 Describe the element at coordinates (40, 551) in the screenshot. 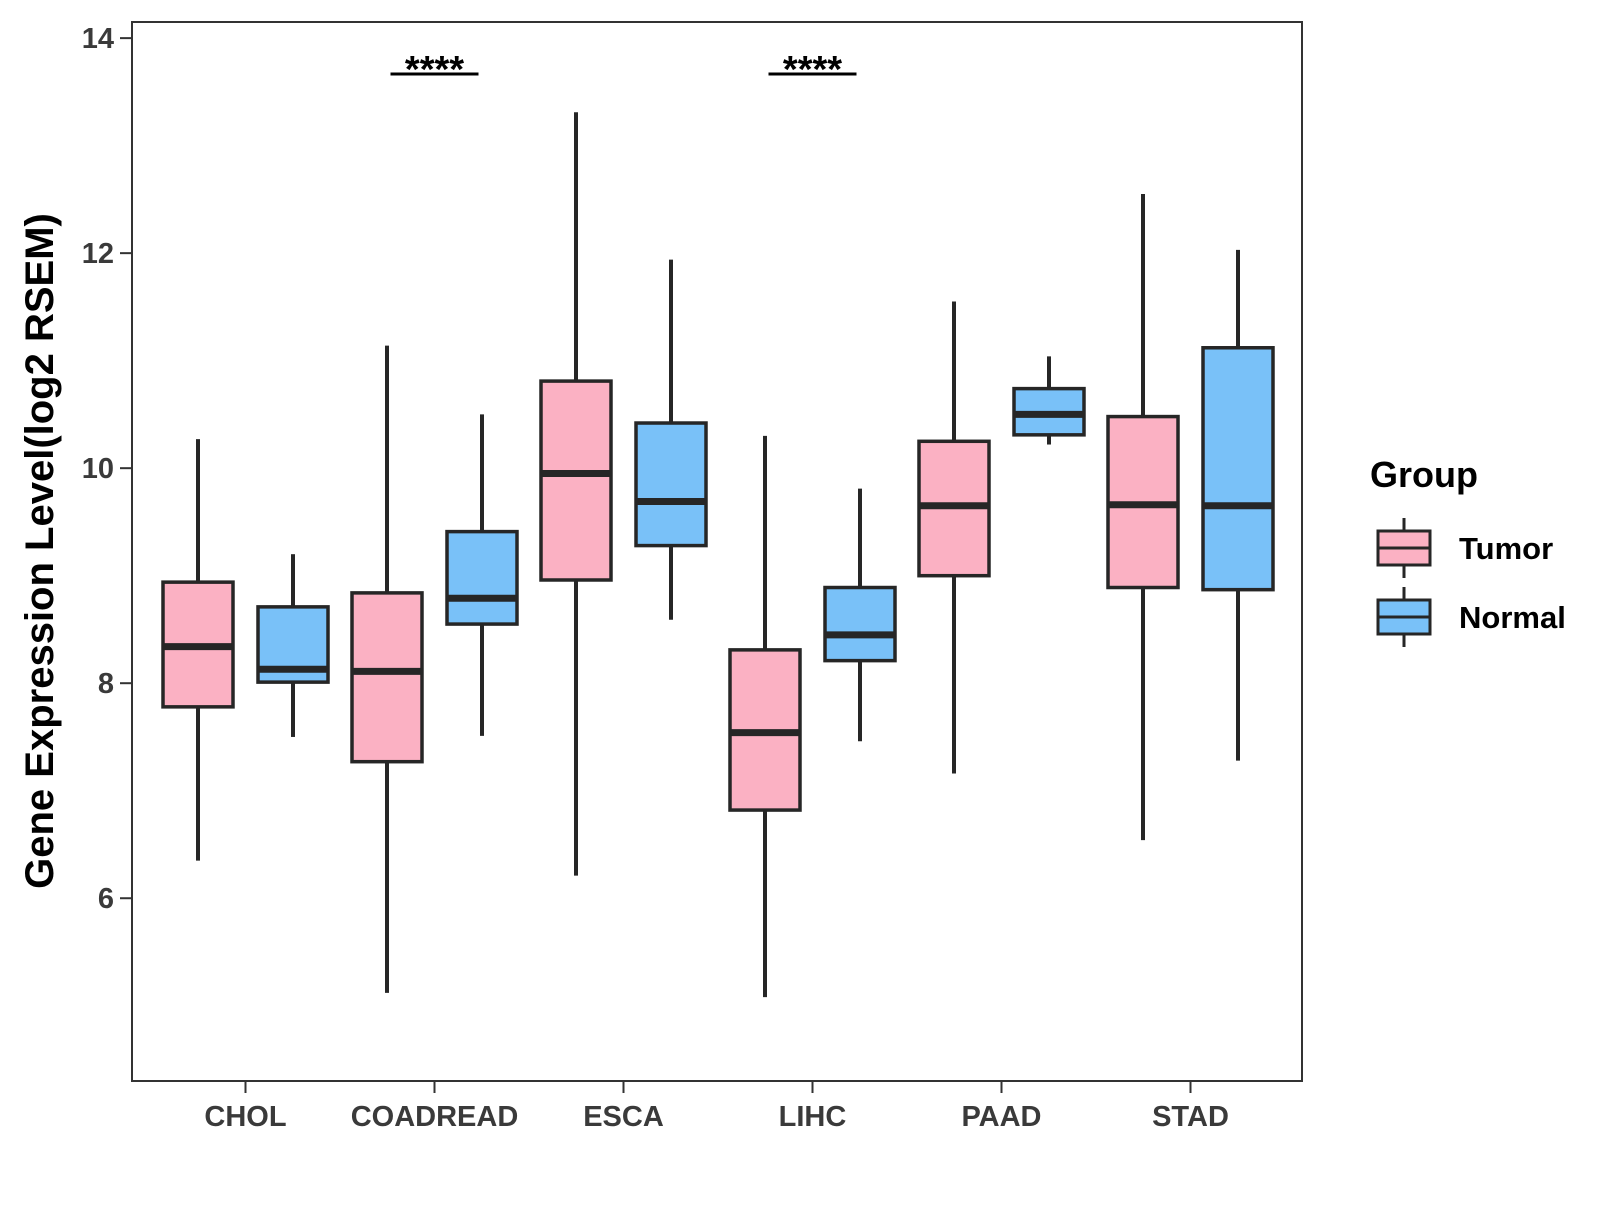

I see `y-axis-title: Gene Expression Level(log2 RSEM)` at that location.